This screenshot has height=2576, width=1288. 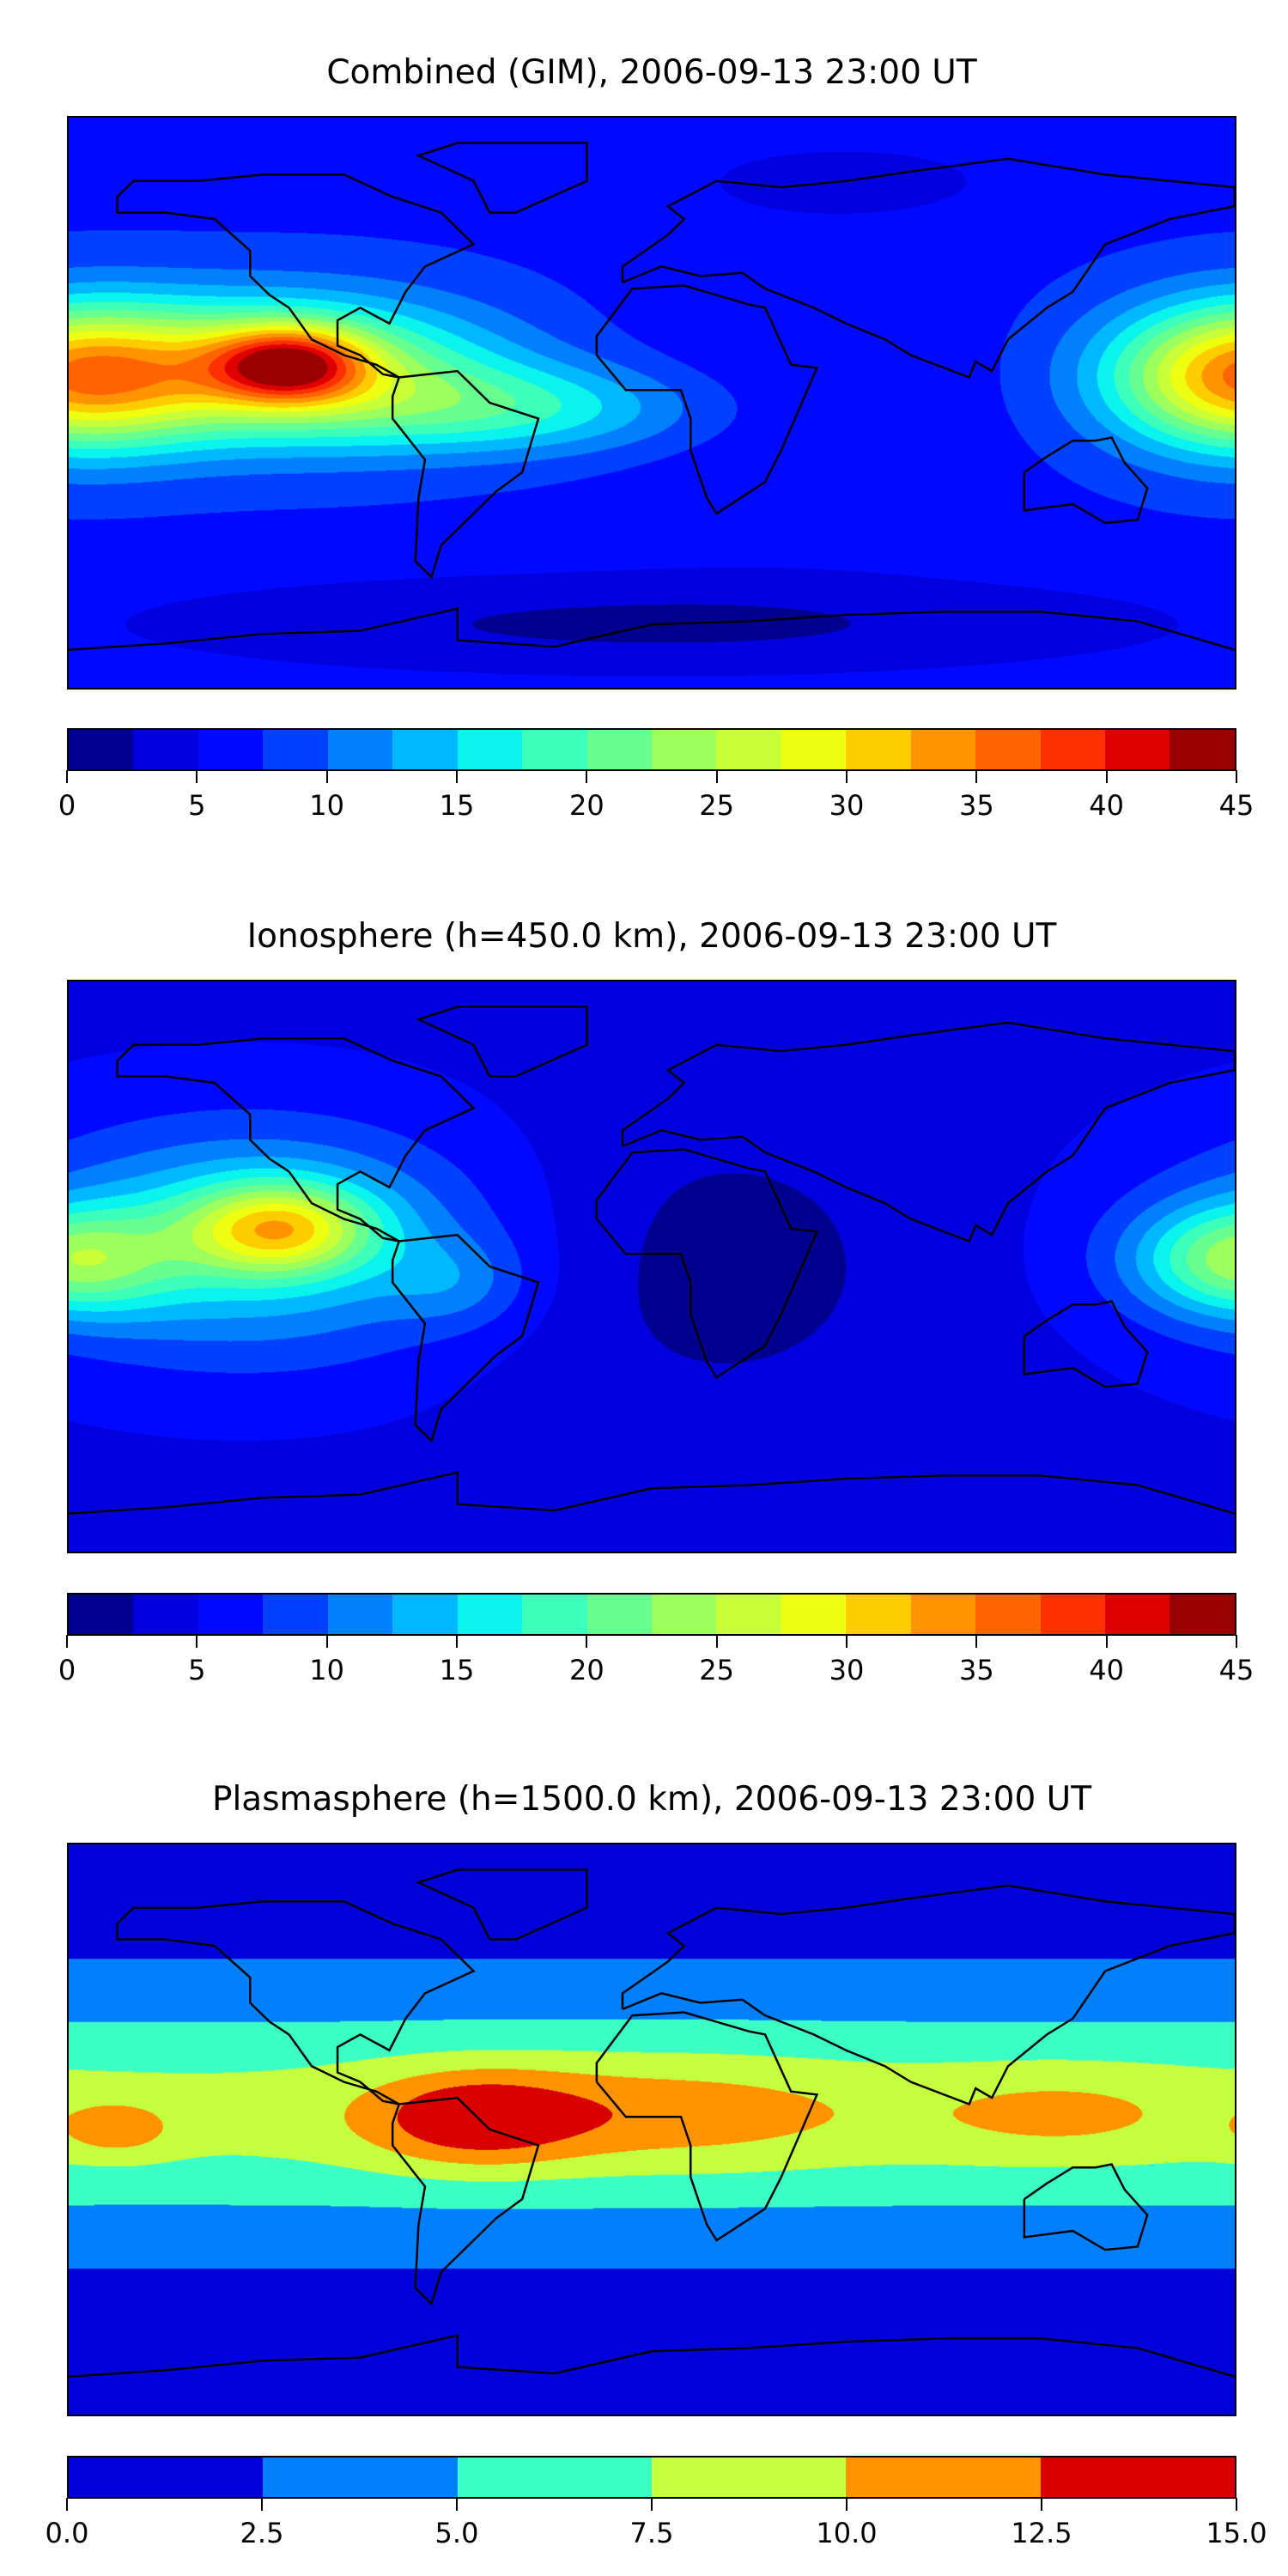 I want to click on panel-1-title: Combined (GIM), 2006-09-13 23:00 UT, so click(x=651, y=72).